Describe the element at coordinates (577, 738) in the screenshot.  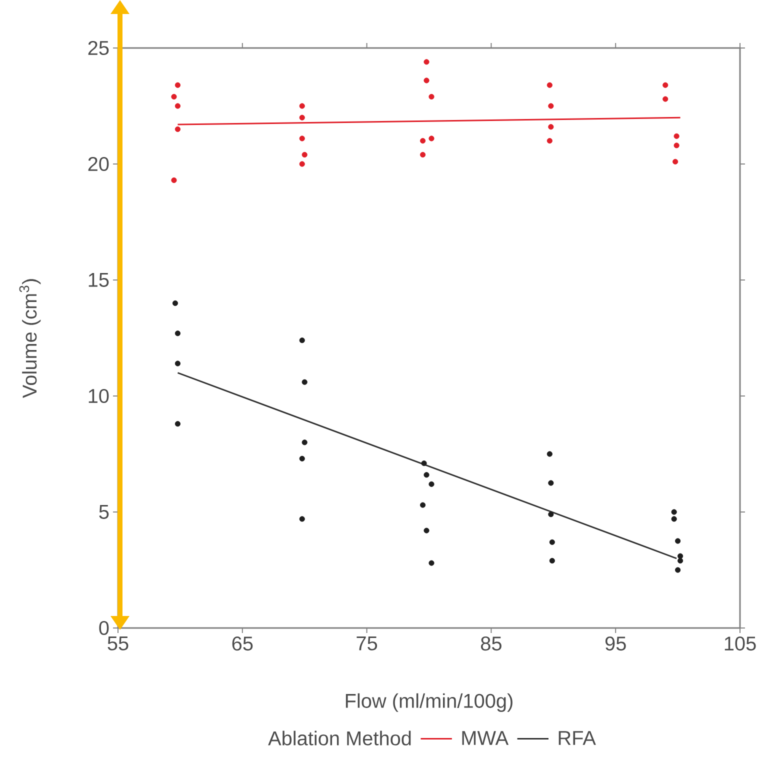
I see `legend-label: RFA` at that location.